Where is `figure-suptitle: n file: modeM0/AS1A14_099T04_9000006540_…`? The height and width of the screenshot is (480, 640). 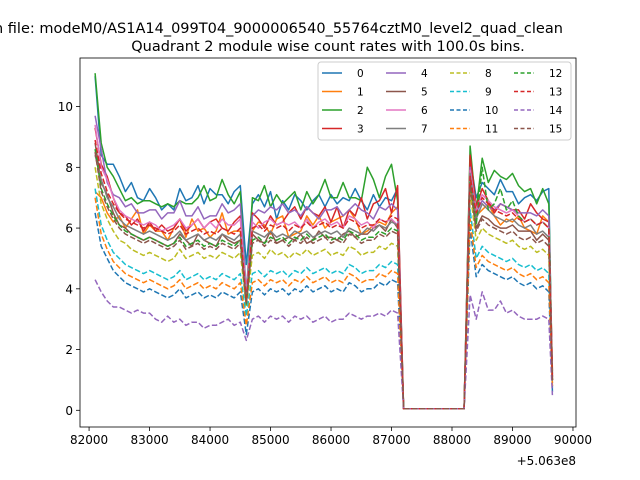 figure-suptitle: n file: modeM0/AS1A14_099T04_9000006540_… is located at coordinates (281, 29).